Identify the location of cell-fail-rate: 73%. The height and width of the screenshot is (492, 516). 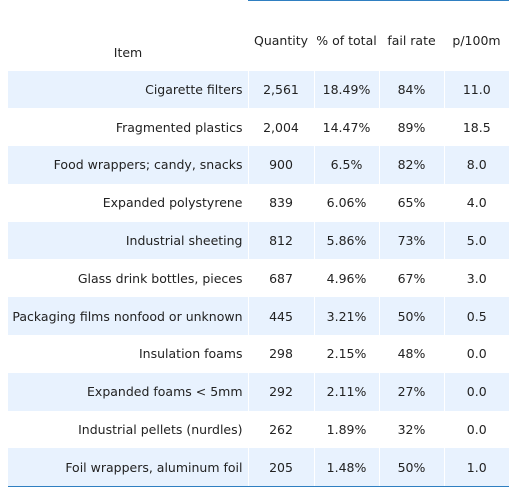
(411, 240).